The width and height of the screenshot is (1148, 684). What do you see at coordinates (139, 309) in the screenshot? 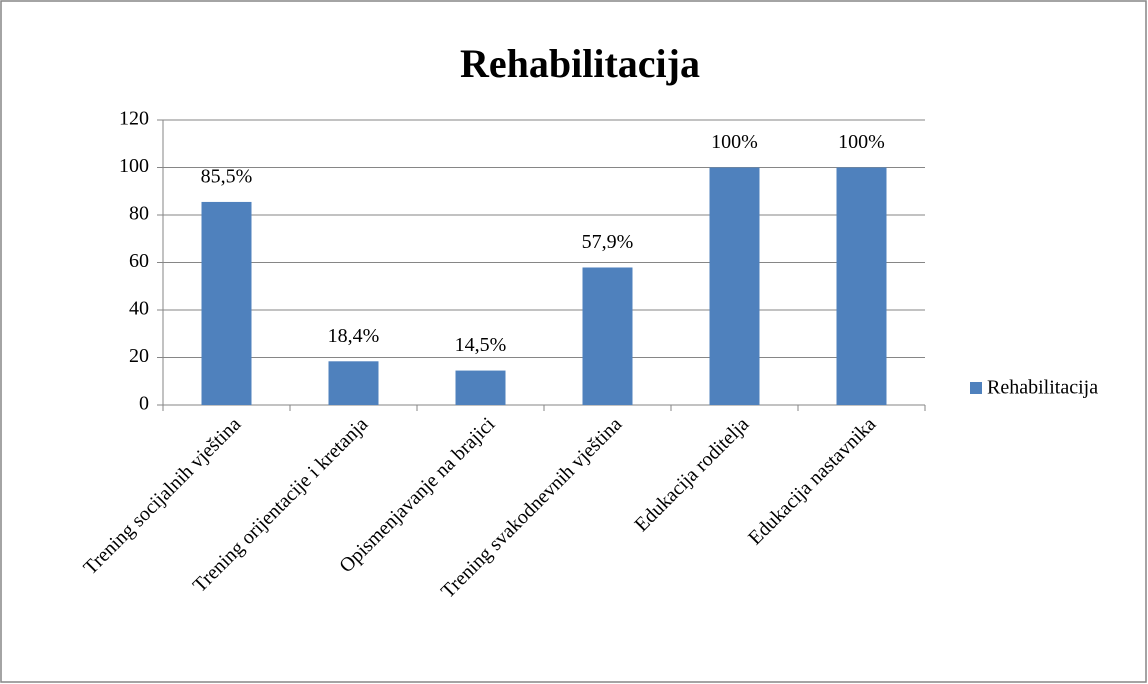
I see `y-tick-label: 40` at bounding box center [139, 309].